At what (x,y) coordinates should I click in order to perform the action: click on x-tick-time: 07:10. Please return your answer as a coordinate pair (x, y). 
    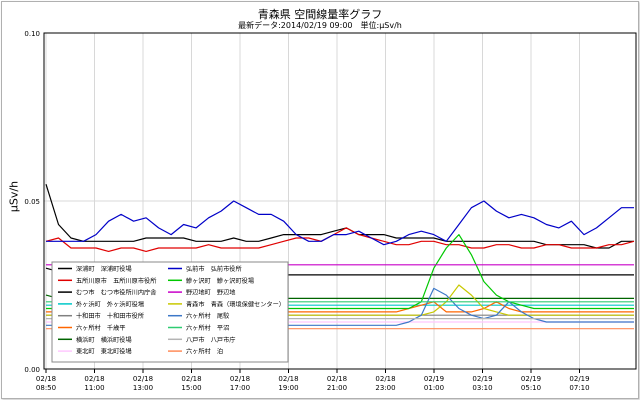
    Looking at the image, I should click on (579, 388).